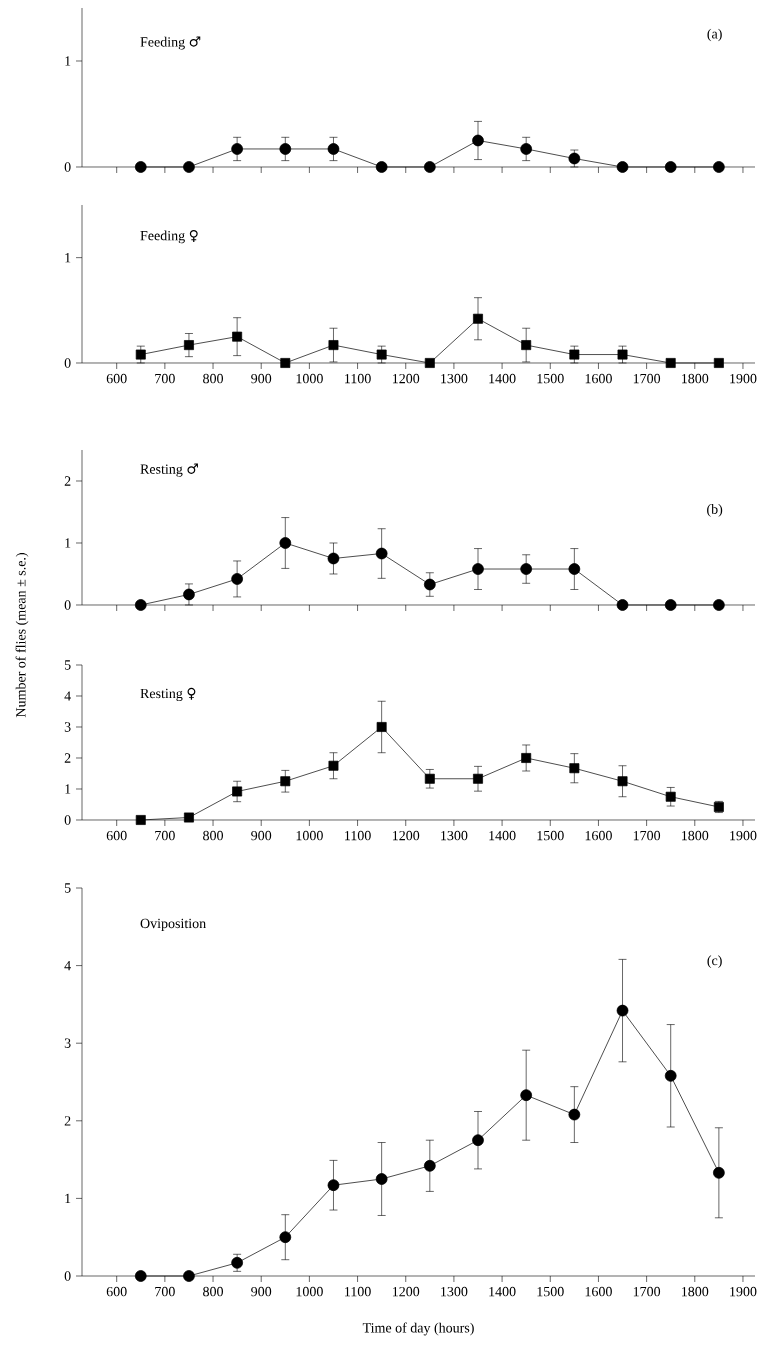 The width and height of the screenshot is (763, 1369). I want to click on text: Resting ♀, so click(168, 694).